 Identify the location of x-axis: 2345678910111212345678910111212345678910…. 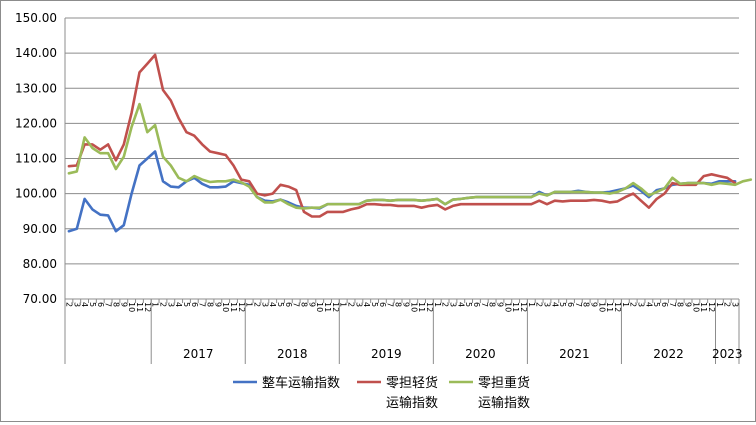
(403, 331).